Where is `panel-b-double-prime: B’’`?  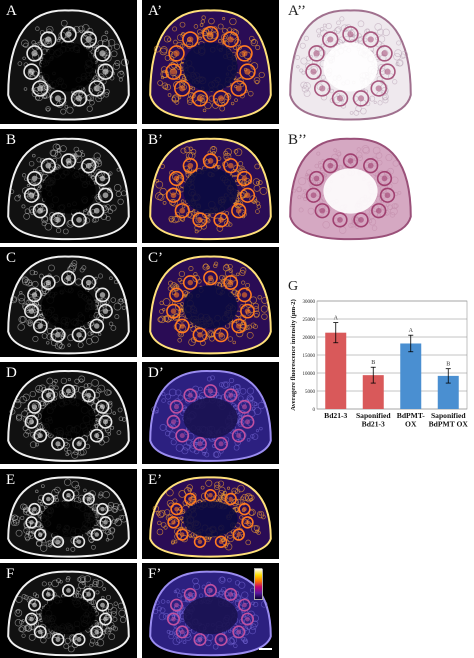
panel-b-double-prime: B’’ is located at coordinates (350, 186).